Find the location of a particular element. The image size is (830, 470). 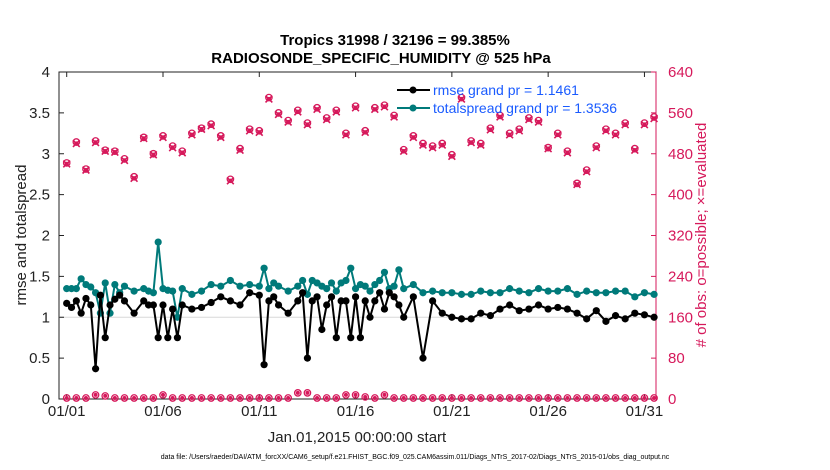

y-right-tick-label: 400 is located at coordinates (680, 195).